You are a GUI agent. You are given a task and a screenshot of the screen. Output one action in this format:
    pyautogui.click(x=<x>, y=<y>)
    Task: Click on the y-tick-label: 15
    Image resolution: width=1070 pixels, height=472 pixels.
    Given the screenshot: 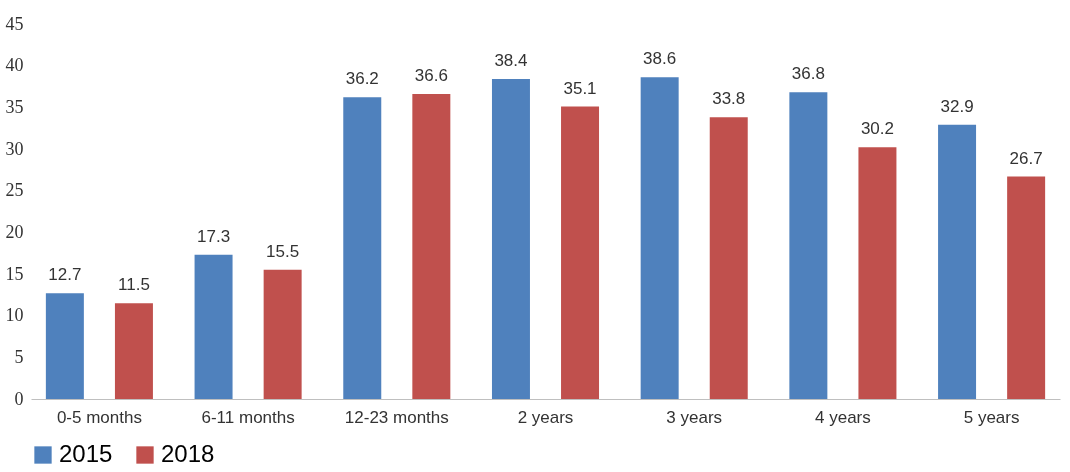 What is the action you would take?
    pyautogui.click(x=14, y=273)
    